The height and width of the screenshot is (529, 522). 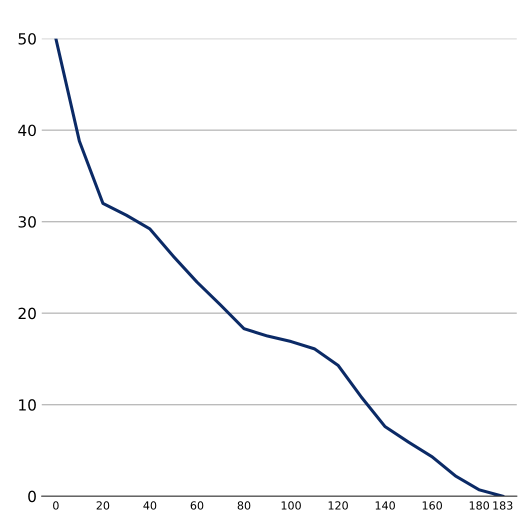 I want to click on x-tick-label: 120, so click(x=338, y=505).